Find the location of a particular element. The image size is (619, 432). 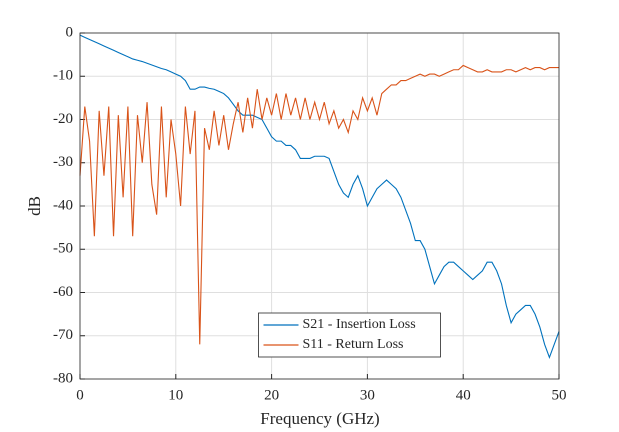

y-tick-label: -70 is located at coordinates (63, 335).